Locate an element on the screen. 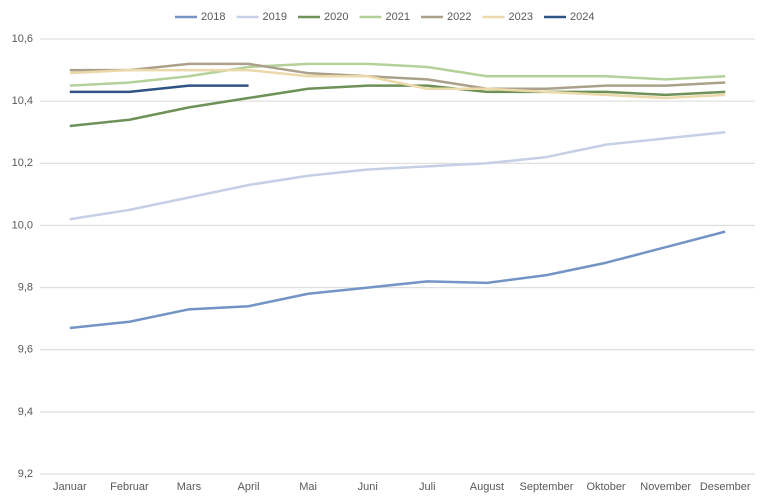 The height and width of the screenshot is (501, 768). legend-label: 2024 is located at coordinates (582, 17).